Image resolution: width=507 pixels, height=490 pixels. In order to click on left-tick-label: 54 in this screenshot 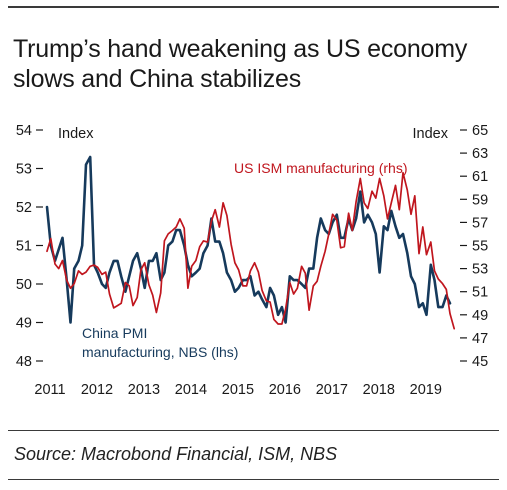, I will do `click(24, 131)`.